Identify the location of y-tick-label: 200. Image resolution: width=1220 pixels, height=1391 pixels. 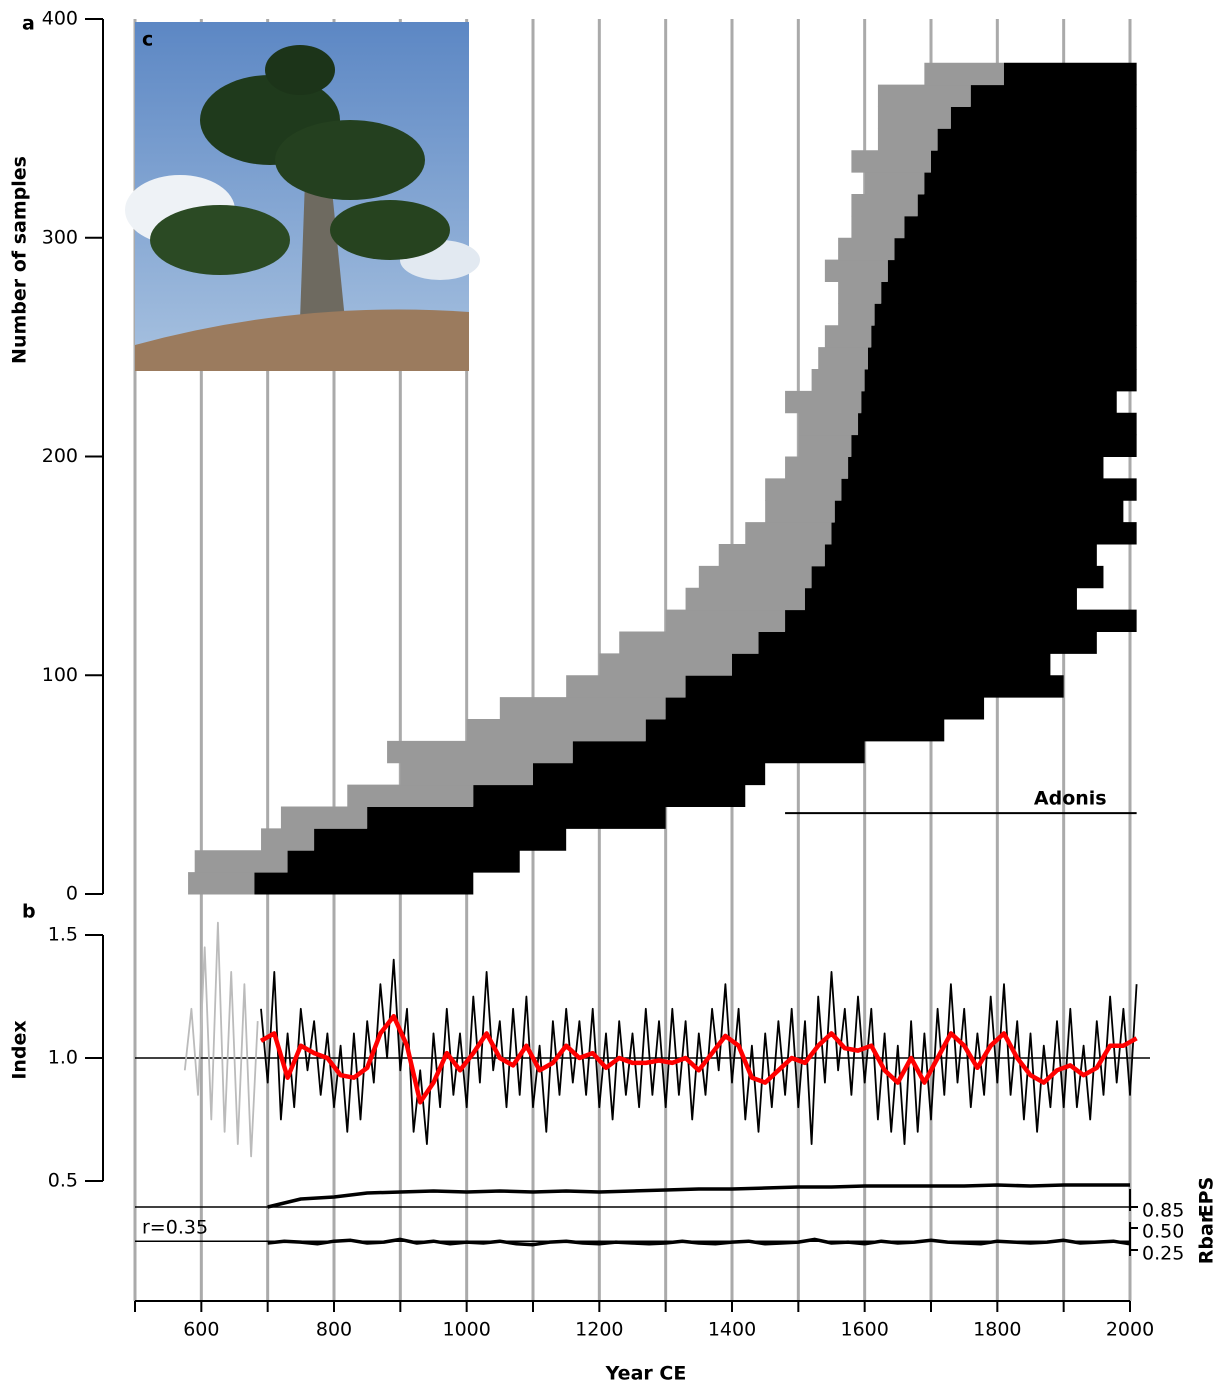
(60, 456).